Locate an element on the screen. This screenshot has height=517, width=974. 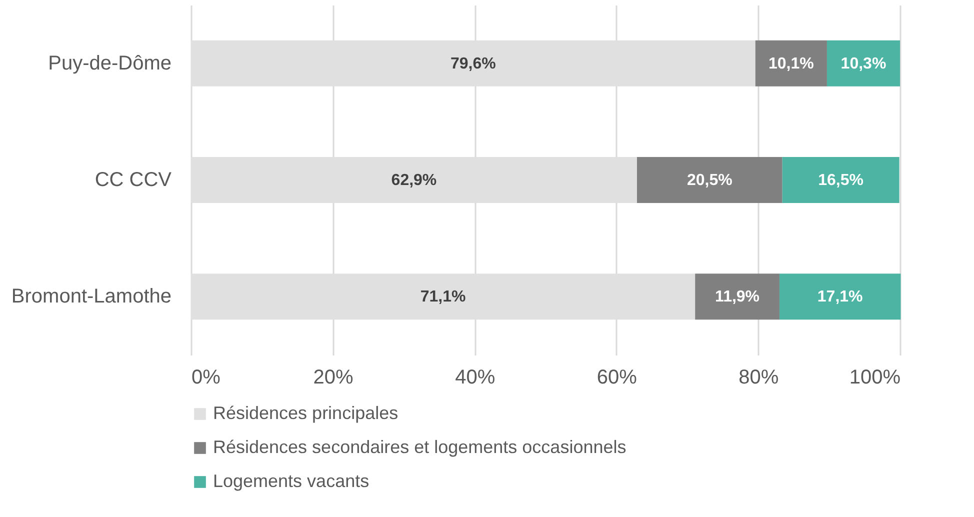
y-tick-label: Puy-de-Dôme is located at coordinates (110, 63).